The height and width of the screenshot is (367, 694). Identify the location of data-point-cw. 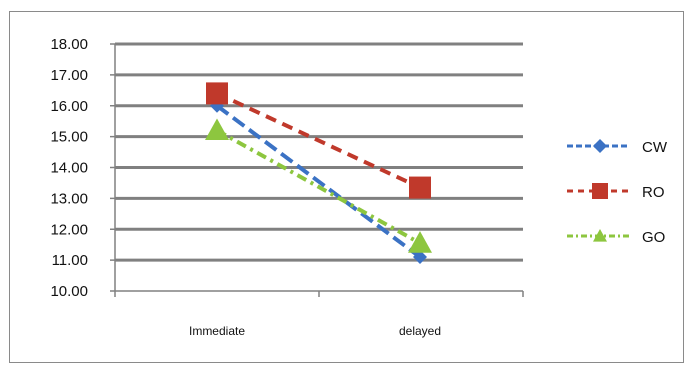
(420, 257).